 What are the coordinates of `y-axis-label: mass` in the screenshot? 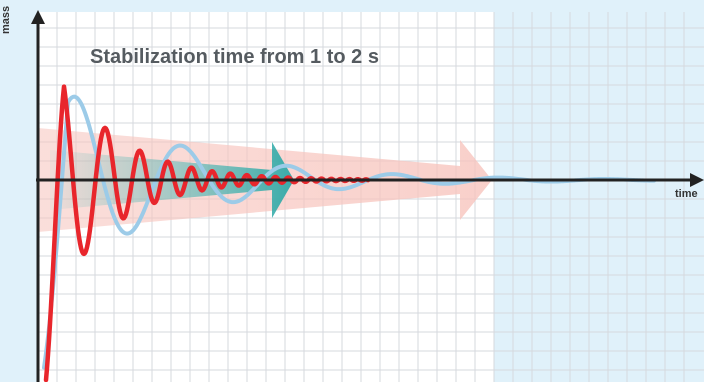 It's located at (6, 19).